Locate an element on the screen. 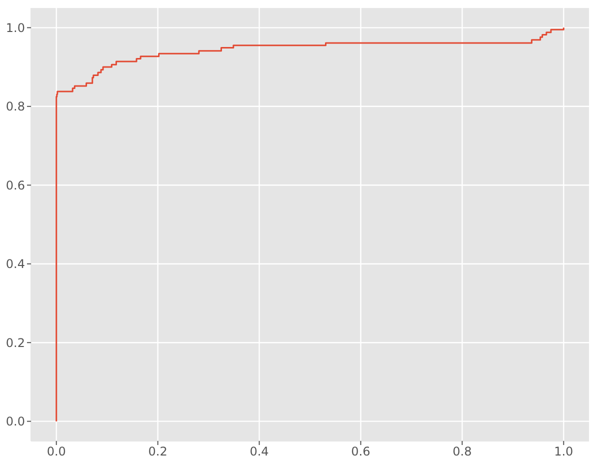  y-tick-label: 1.0 is located at coordinates (15, 27).